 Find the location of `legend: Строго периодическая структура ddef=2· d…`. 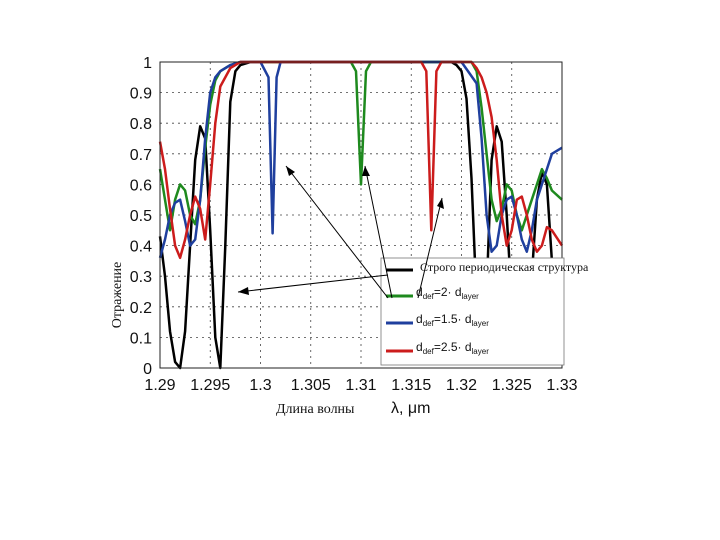

legend: Строго периодическая структура ddef=2· d… is located at coordinates (484, 311).